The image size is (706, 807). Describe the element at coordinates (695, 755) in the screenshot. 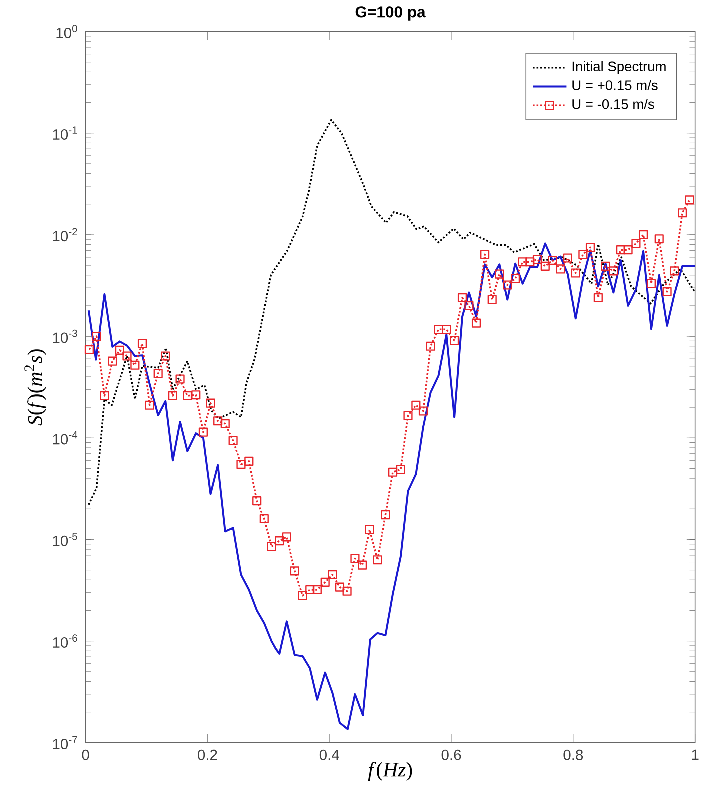

I see `x-tick-label: 1` at that location.